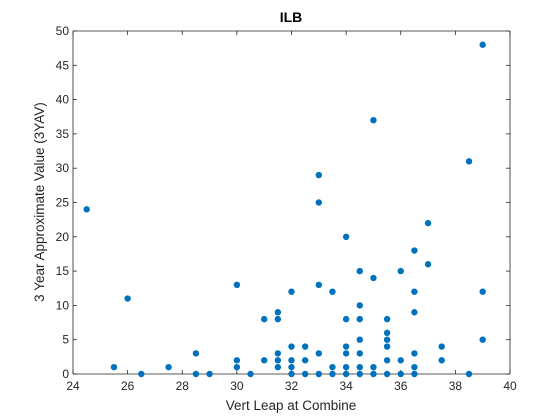 This screenshot has width=560, height=420. Describe the element at coordinates (63, 203) in the screenshot. I see `y-tick-label: 25` at that location.